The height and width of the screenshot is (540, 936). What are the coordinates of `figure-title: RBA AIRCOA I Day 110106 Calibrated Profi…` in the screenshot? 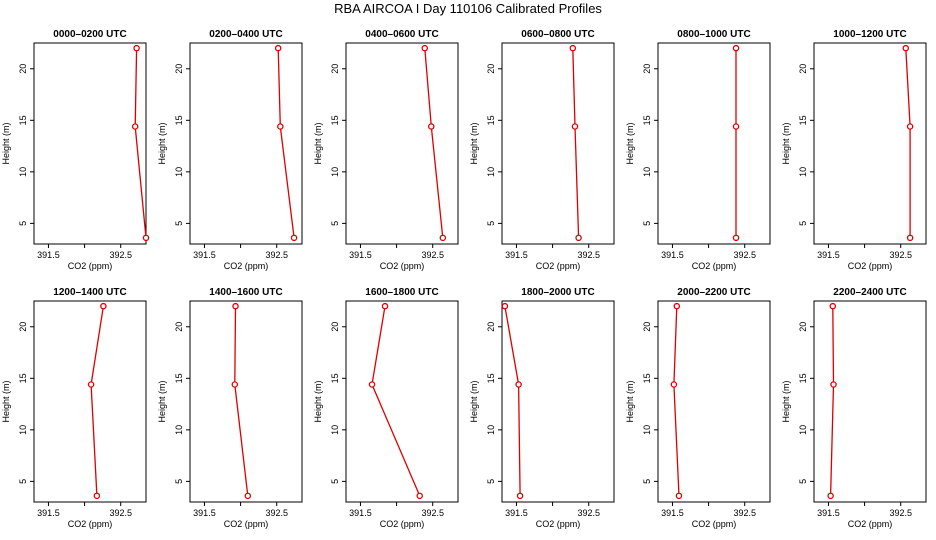 It's located at (468, 8).